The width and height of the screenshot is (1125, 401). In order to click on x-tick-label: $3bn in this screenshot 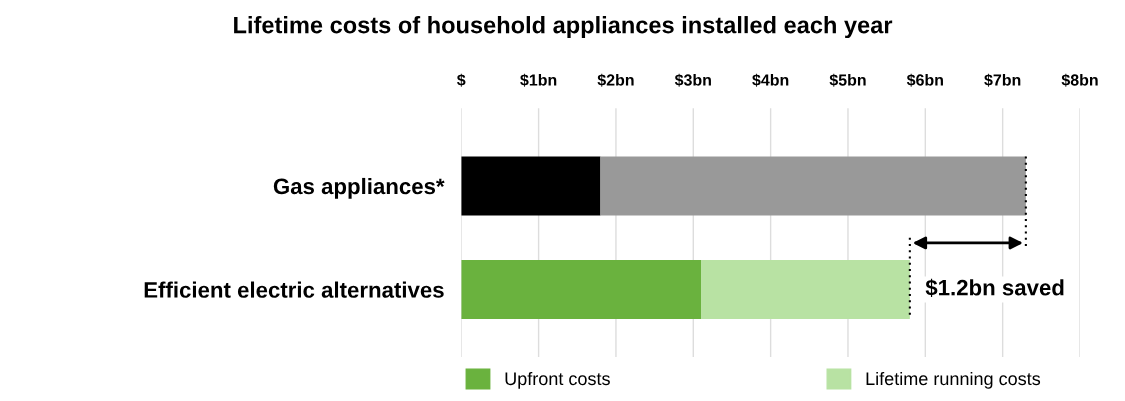, I will do `click(692, 80)`.